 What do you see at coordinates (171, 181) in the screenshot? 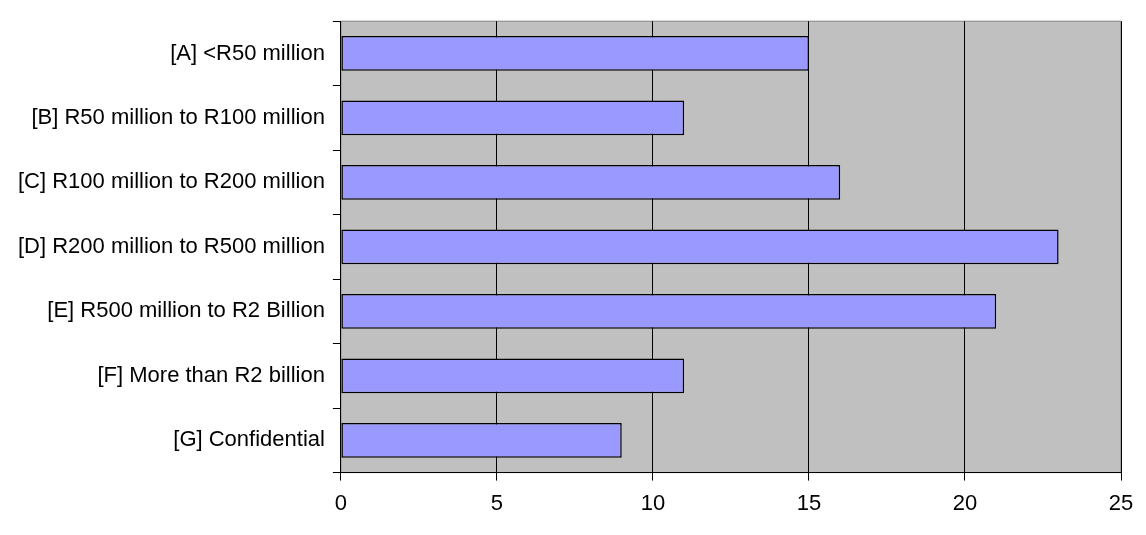
I see `y-tick-label: [C] R100 million to R200 million` at bounding box center [171, 181].